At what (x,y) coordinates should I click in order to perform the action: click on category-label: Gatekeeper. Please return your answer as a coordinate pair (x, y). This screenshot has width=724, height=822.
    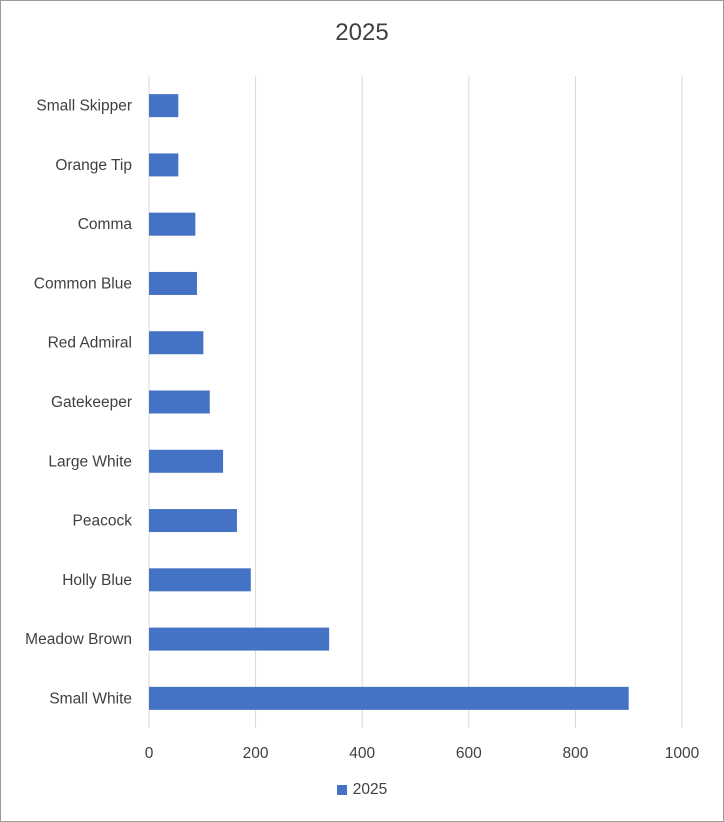
    Looking at the image, I should click on (91, 402).